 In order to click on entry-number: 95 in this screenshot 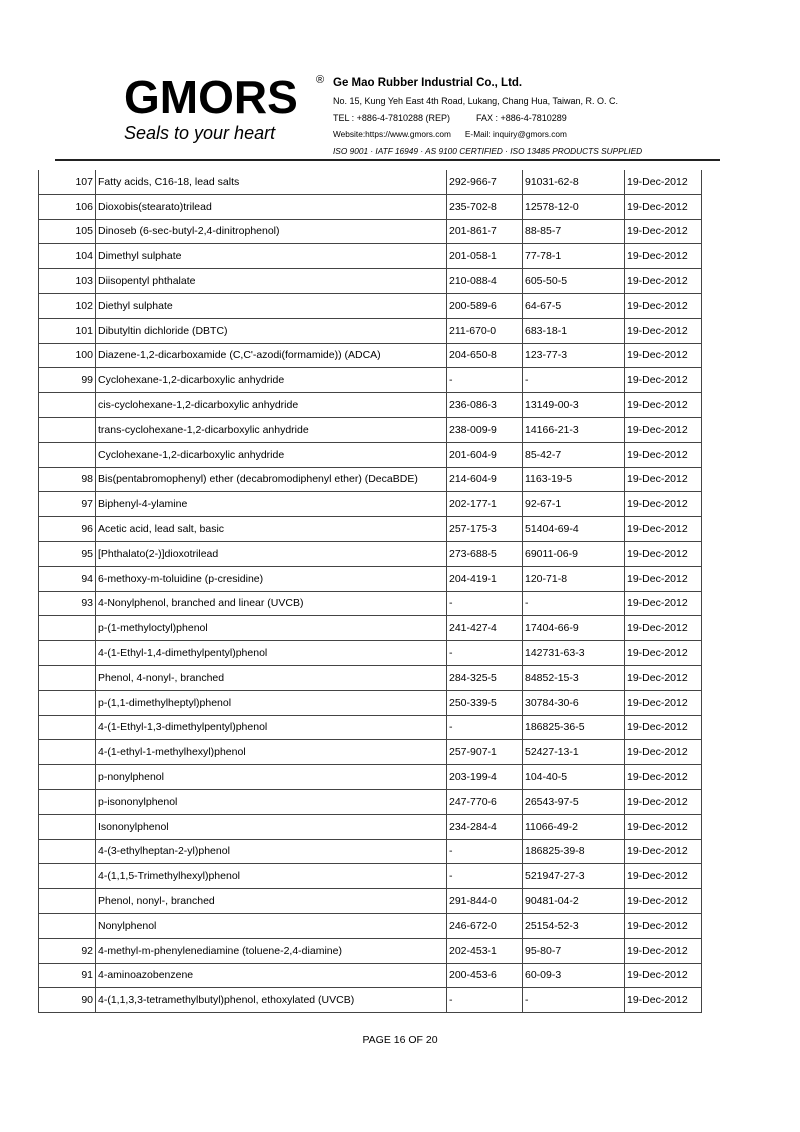, I will do `click(67, 553)`.